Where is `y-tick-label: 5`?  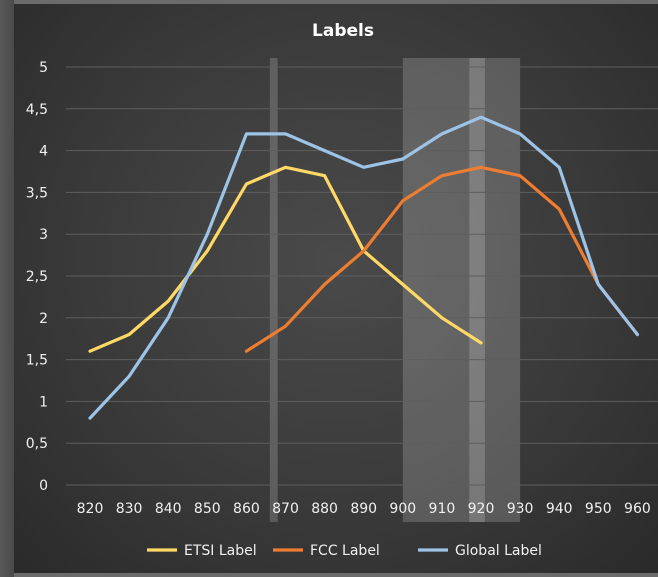
y-tick-label: 5 is located at coordinates (43, 68).